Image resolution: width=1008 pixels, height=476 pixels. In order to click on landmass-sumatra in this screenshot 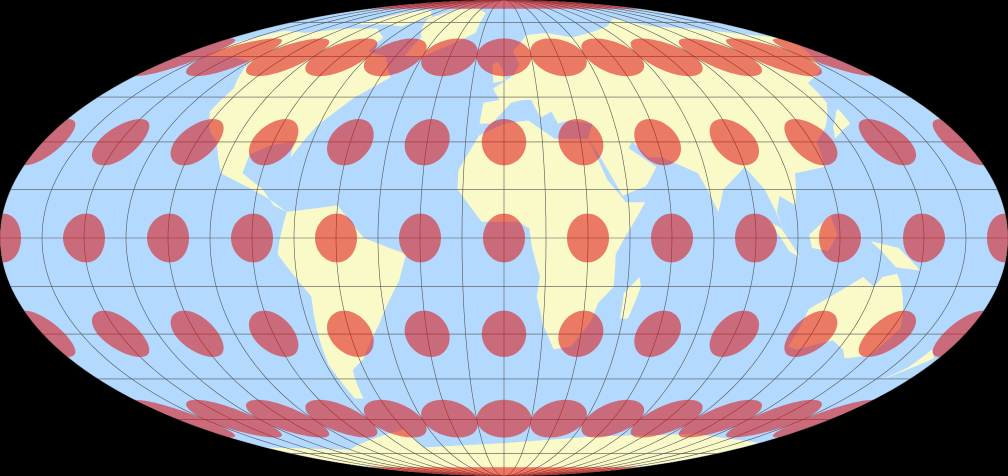, I will do `click(784, 239)`.